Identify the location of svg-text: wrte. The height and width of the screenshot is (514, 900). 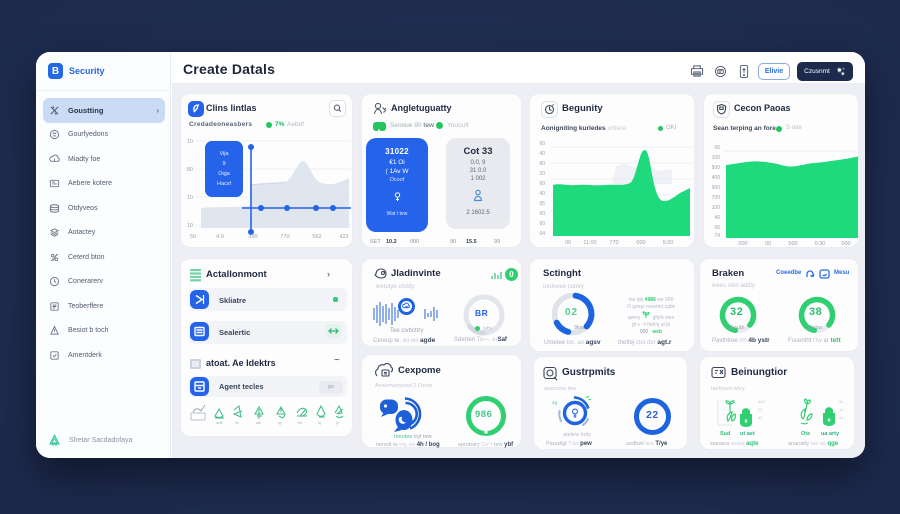
(219, 423).